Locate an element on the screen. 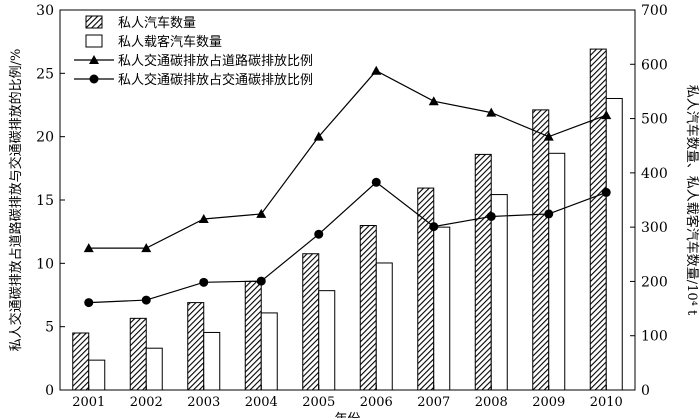  legend-swatch-private-passenger-cars is located at coordinates (94, 41).